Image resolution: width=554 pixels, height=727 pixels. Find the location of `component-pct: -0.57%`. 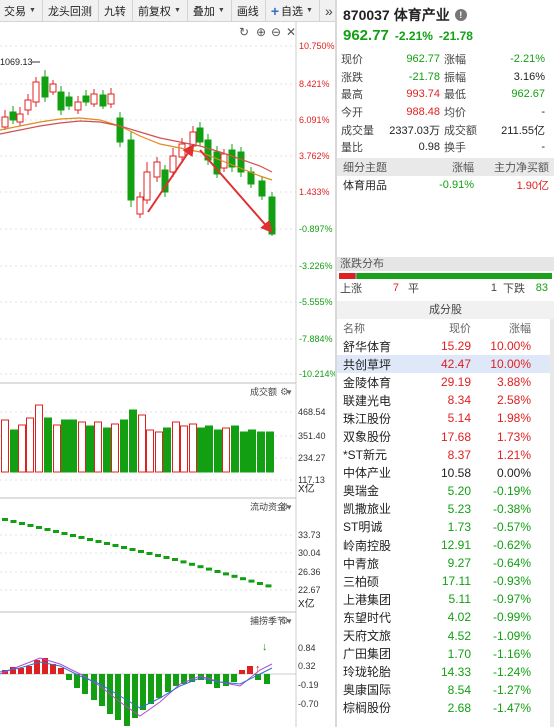

component-pct: -0.57% is located at coordinates (511, 526).